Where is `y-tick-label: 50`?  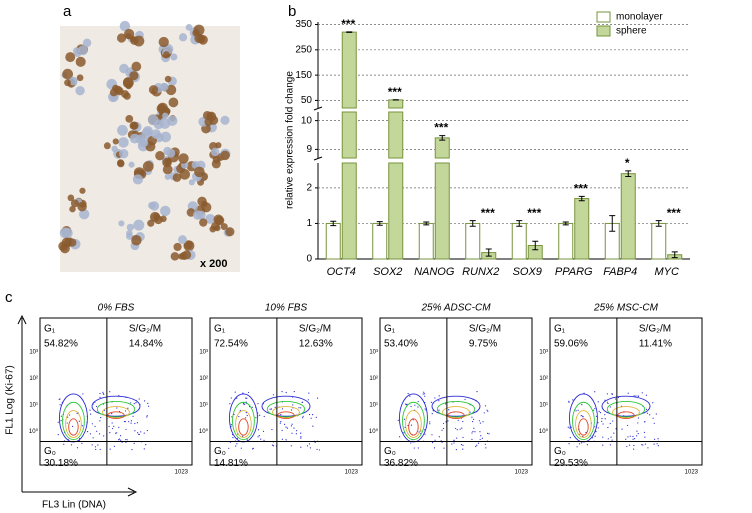
y-tick-label: 50 is located at coordinates (307, 100).